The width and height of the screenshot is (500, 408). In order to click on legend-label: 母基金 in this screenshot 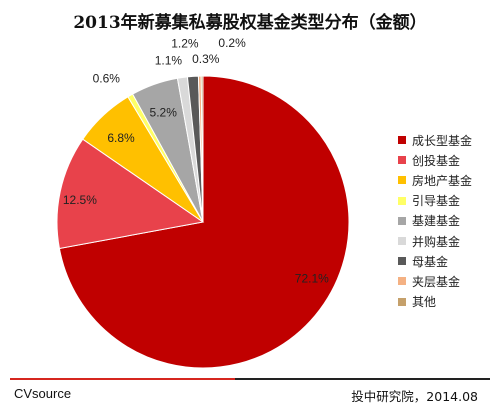, I will do `click(430, 261)`.